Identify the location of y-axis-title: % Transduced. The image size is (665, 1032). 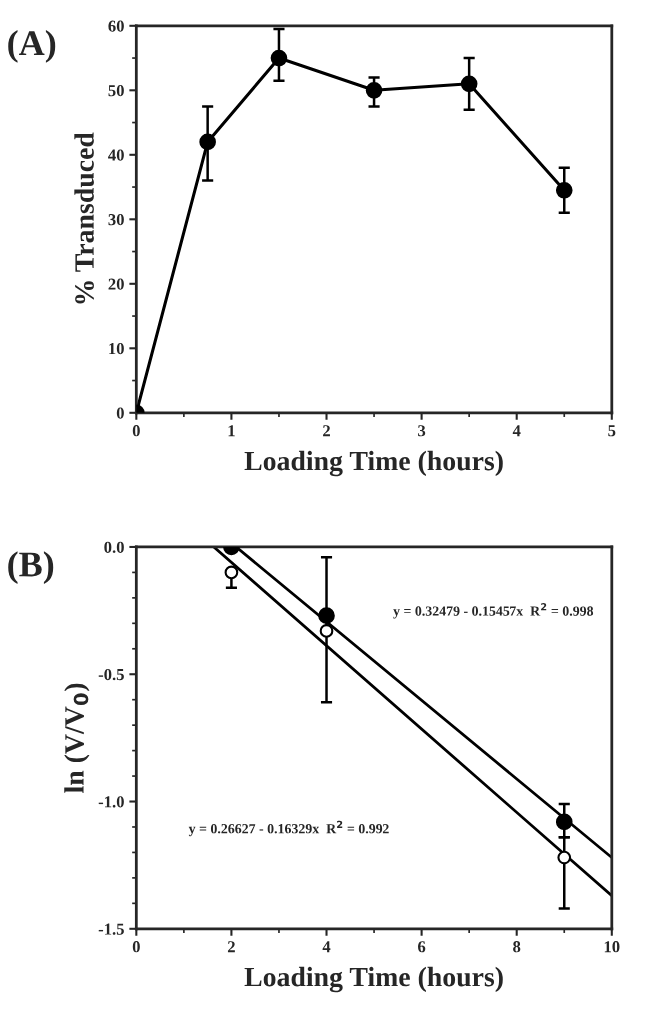
(84, 218).